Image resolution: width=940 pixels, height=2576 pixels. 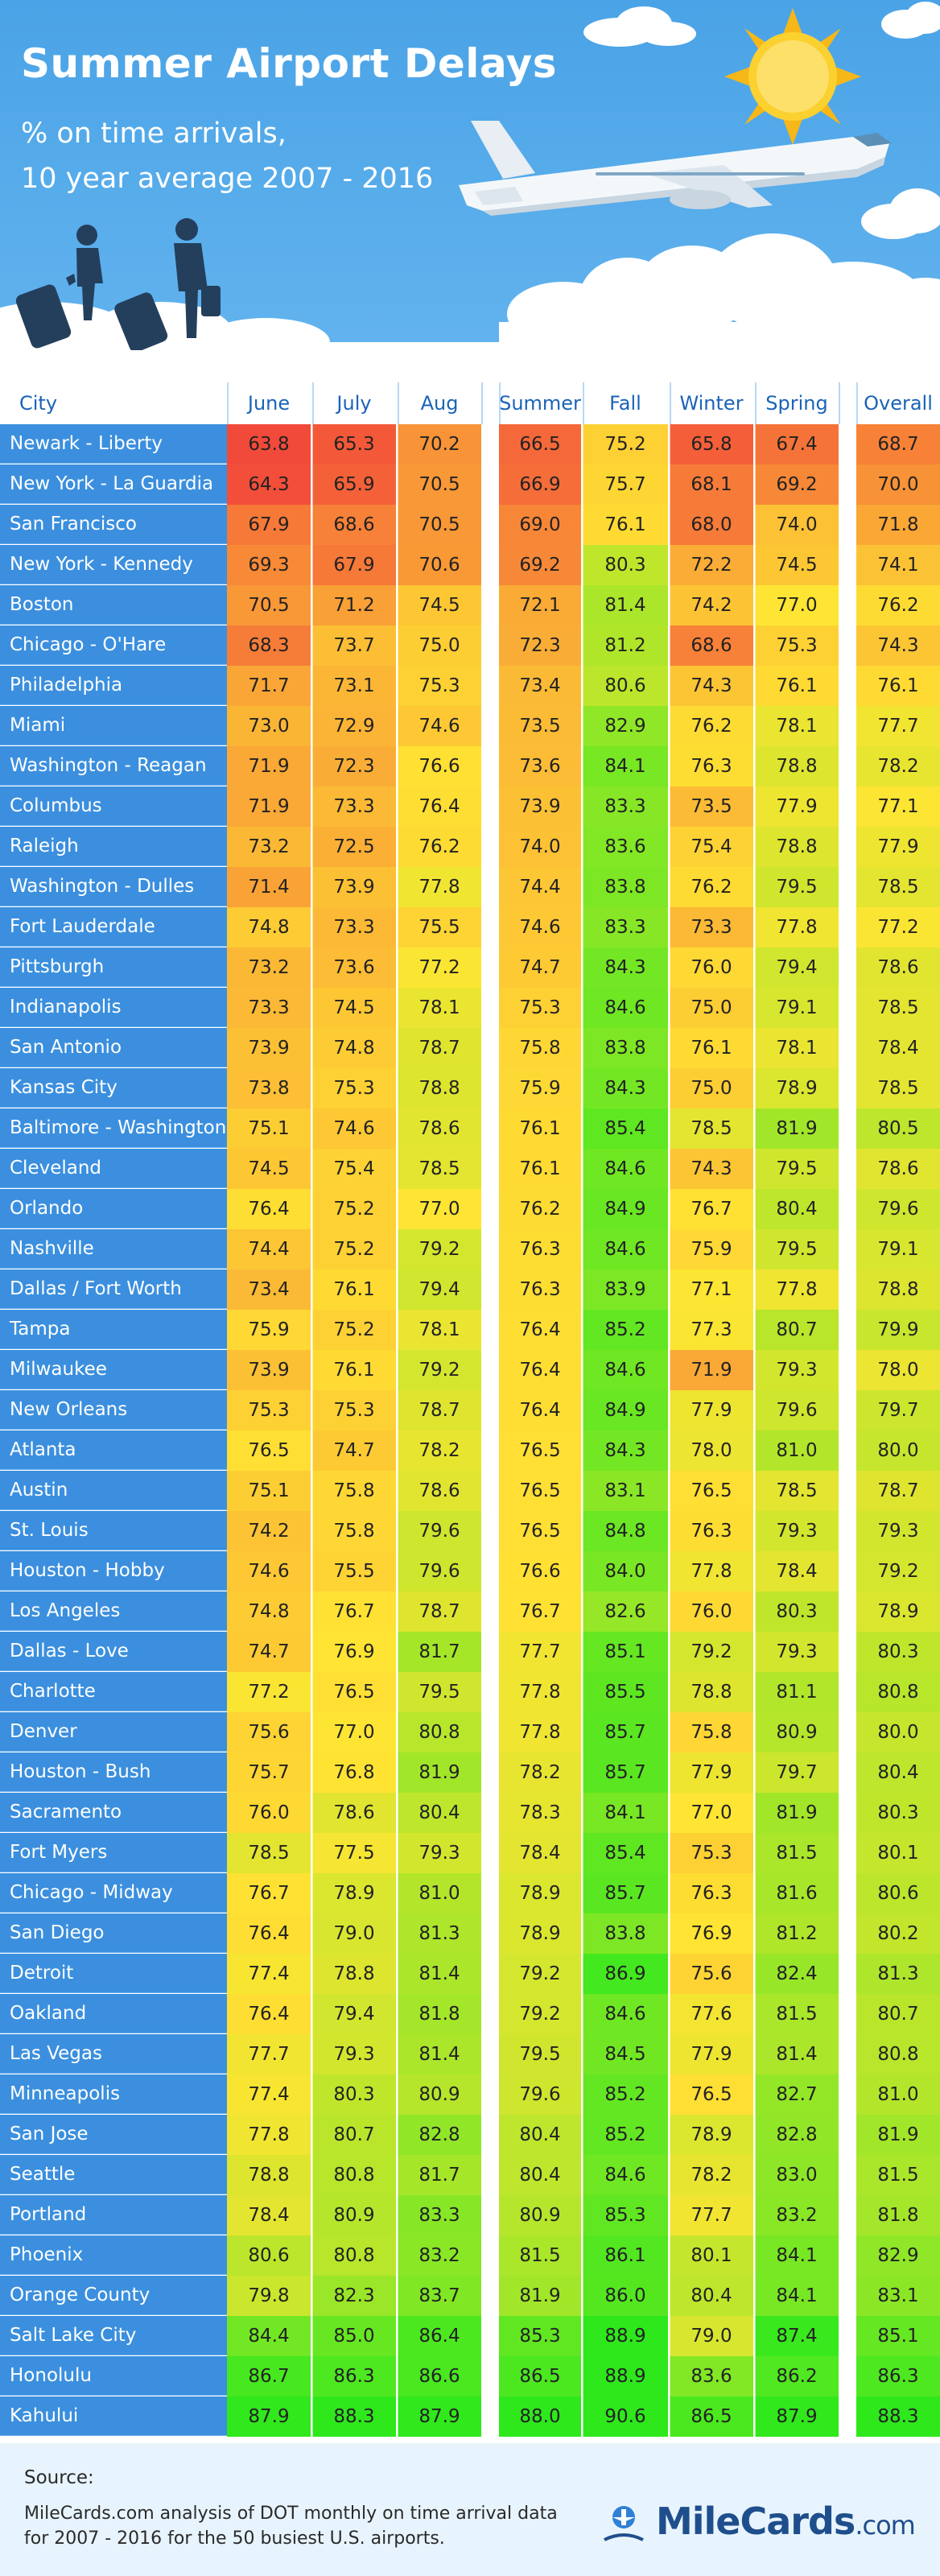 What do you see at coordinates (113, 886) in the screenshot?
I see `city-name: Washington - Dulles` at bounding box center [113, 886].